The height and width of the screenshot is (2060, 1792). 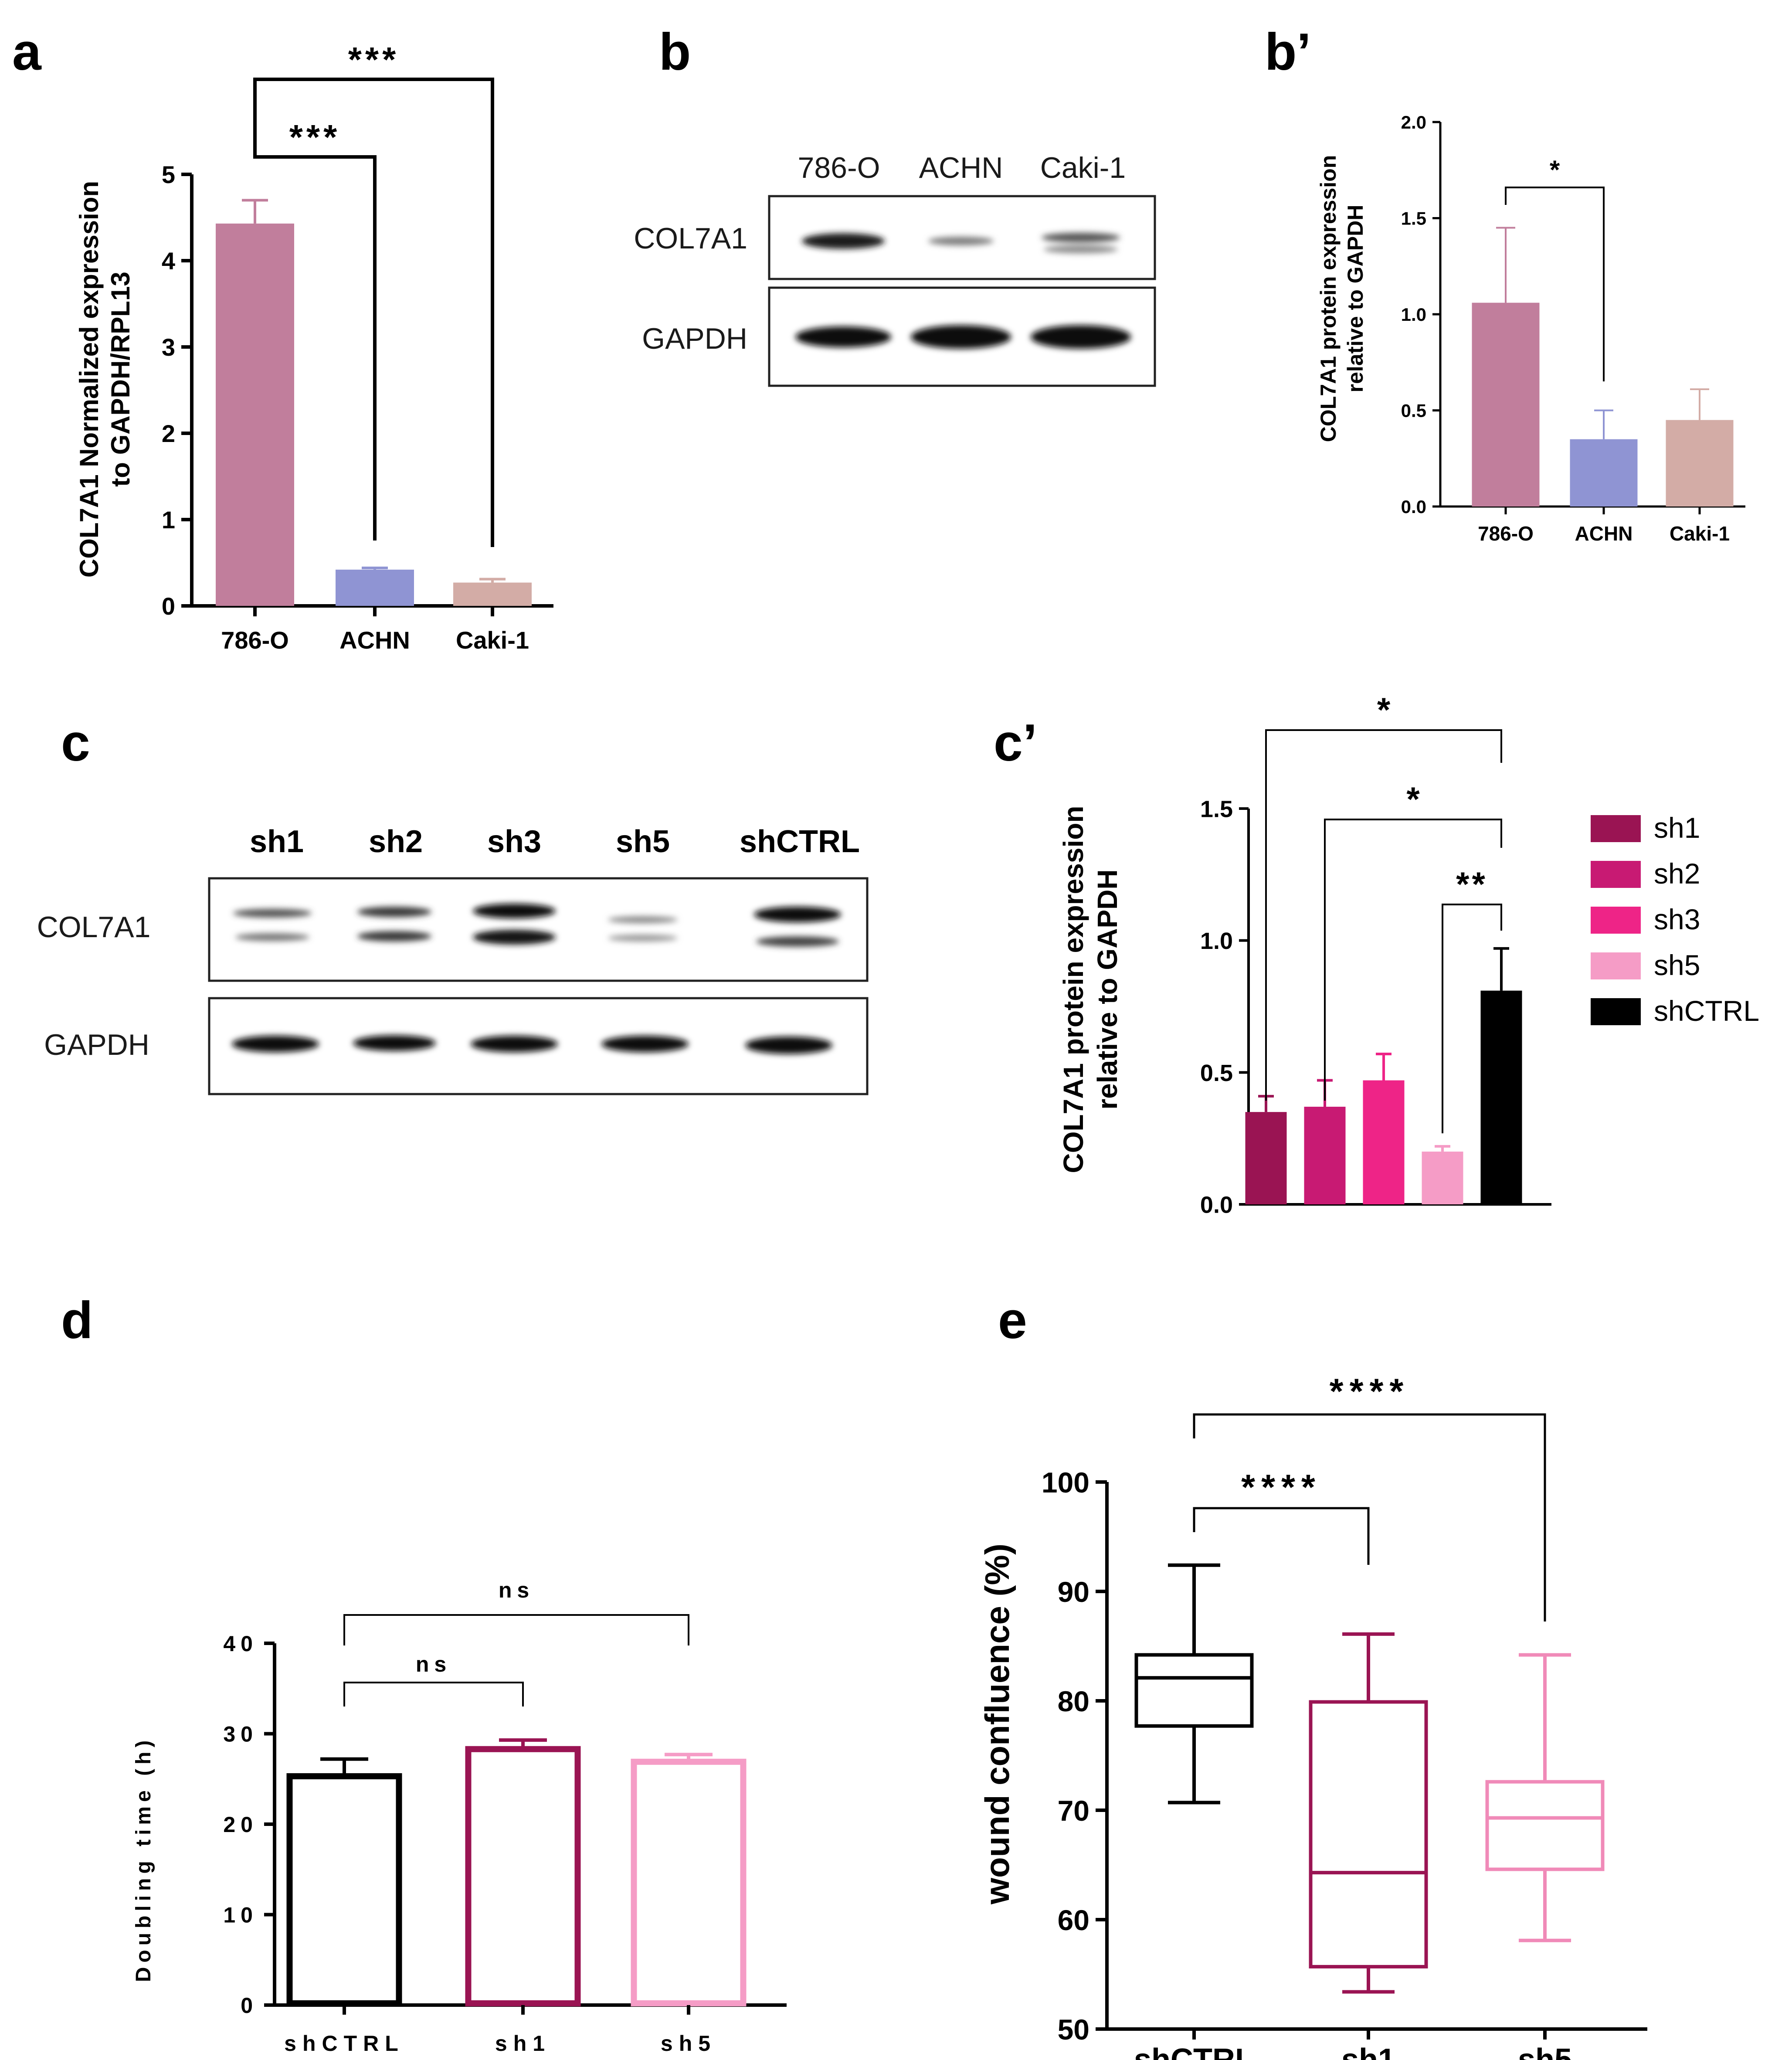 I want to click on chart-a-ylabel-line2: to GAPDH/RPL13, so click(x=120, y=379).